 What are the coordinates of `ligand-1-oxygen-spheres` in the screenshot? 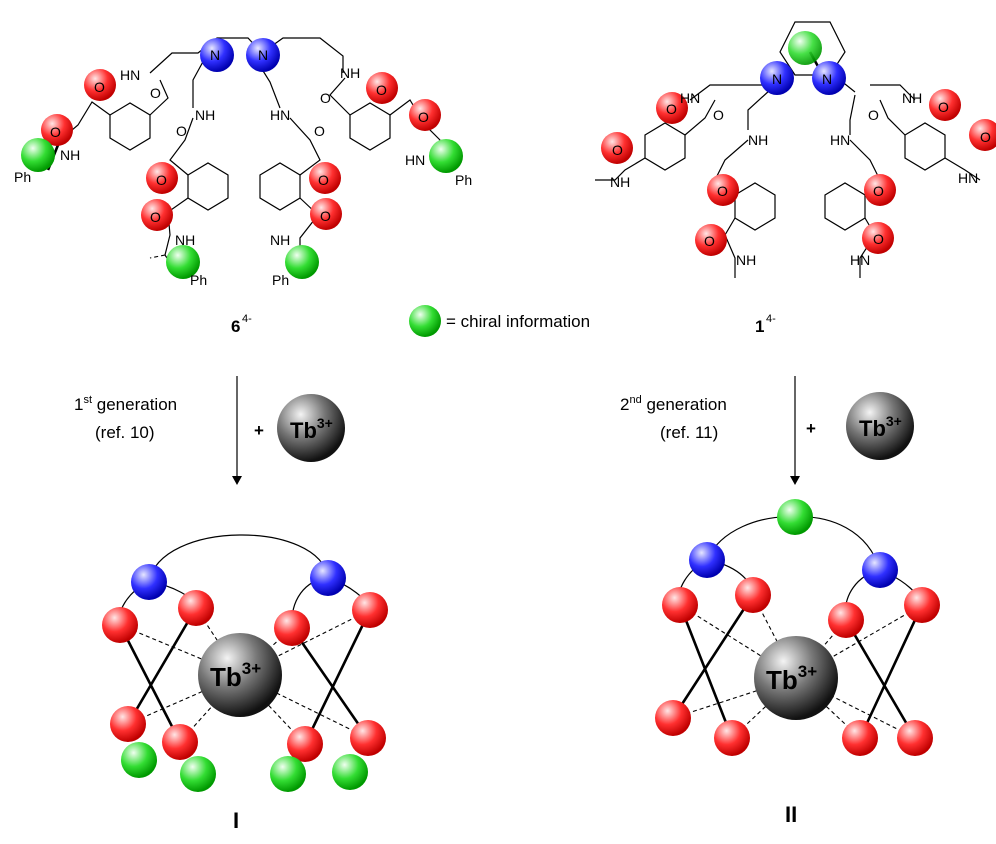 It's located at (798, 172).